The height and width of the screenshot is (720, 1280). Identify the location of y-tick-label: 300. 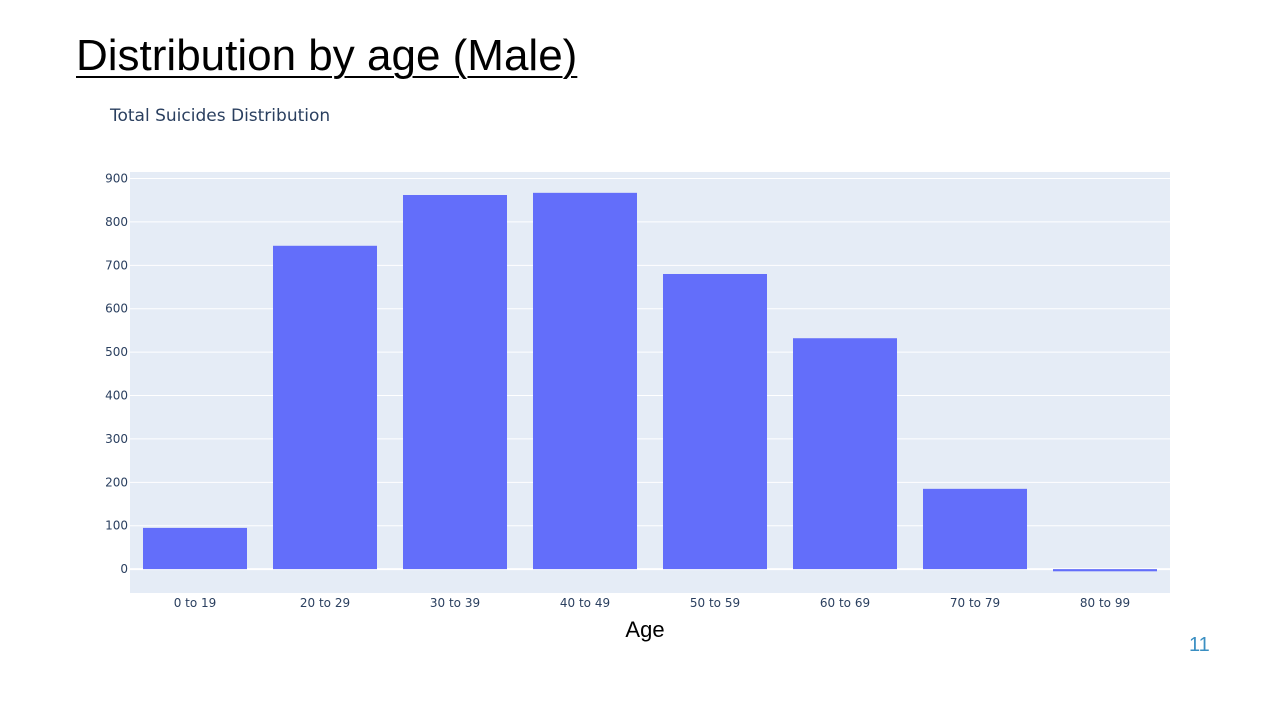
(116, 439).